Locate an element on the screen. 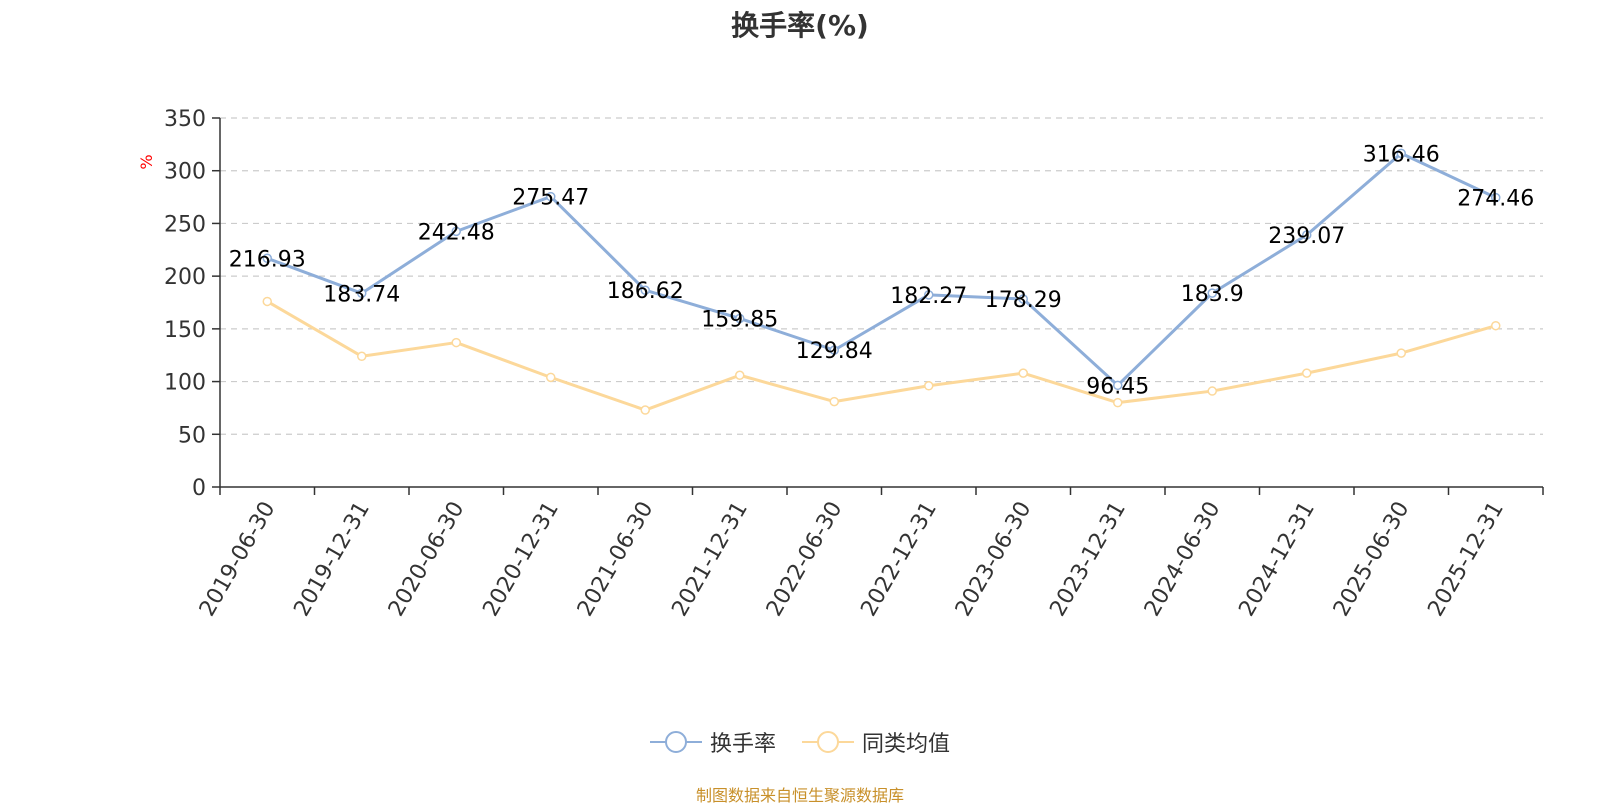 This screenshot has height=806, width=1600. y-tick-label: 250 is located at coordinates (185, 224).